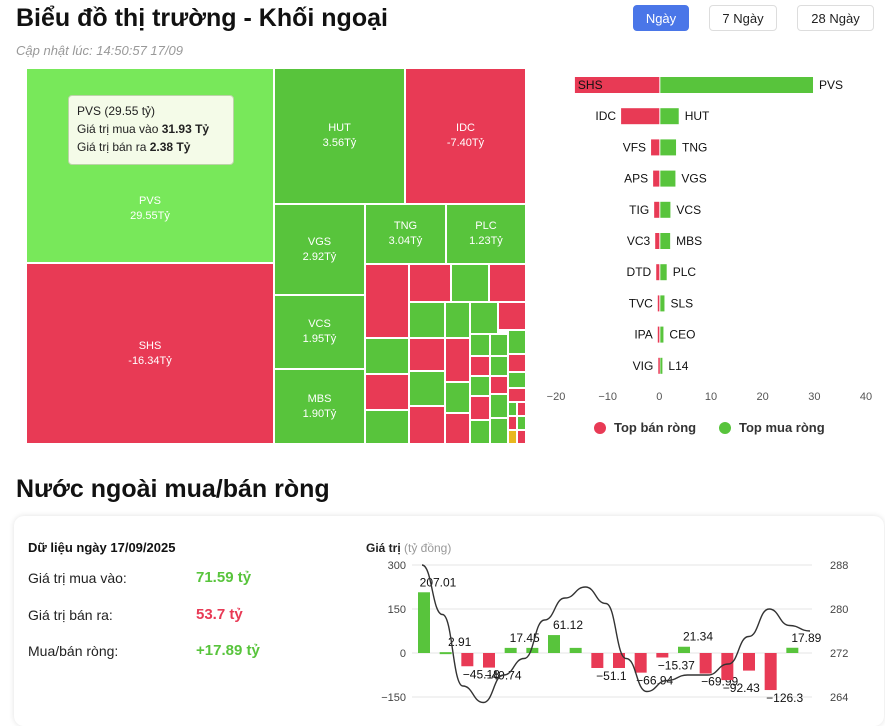 This screenshot has height=726, width=885. Describe the element at coordinates (659, 397) in the screenshot. I see `x-tick-label: 0` at that location.